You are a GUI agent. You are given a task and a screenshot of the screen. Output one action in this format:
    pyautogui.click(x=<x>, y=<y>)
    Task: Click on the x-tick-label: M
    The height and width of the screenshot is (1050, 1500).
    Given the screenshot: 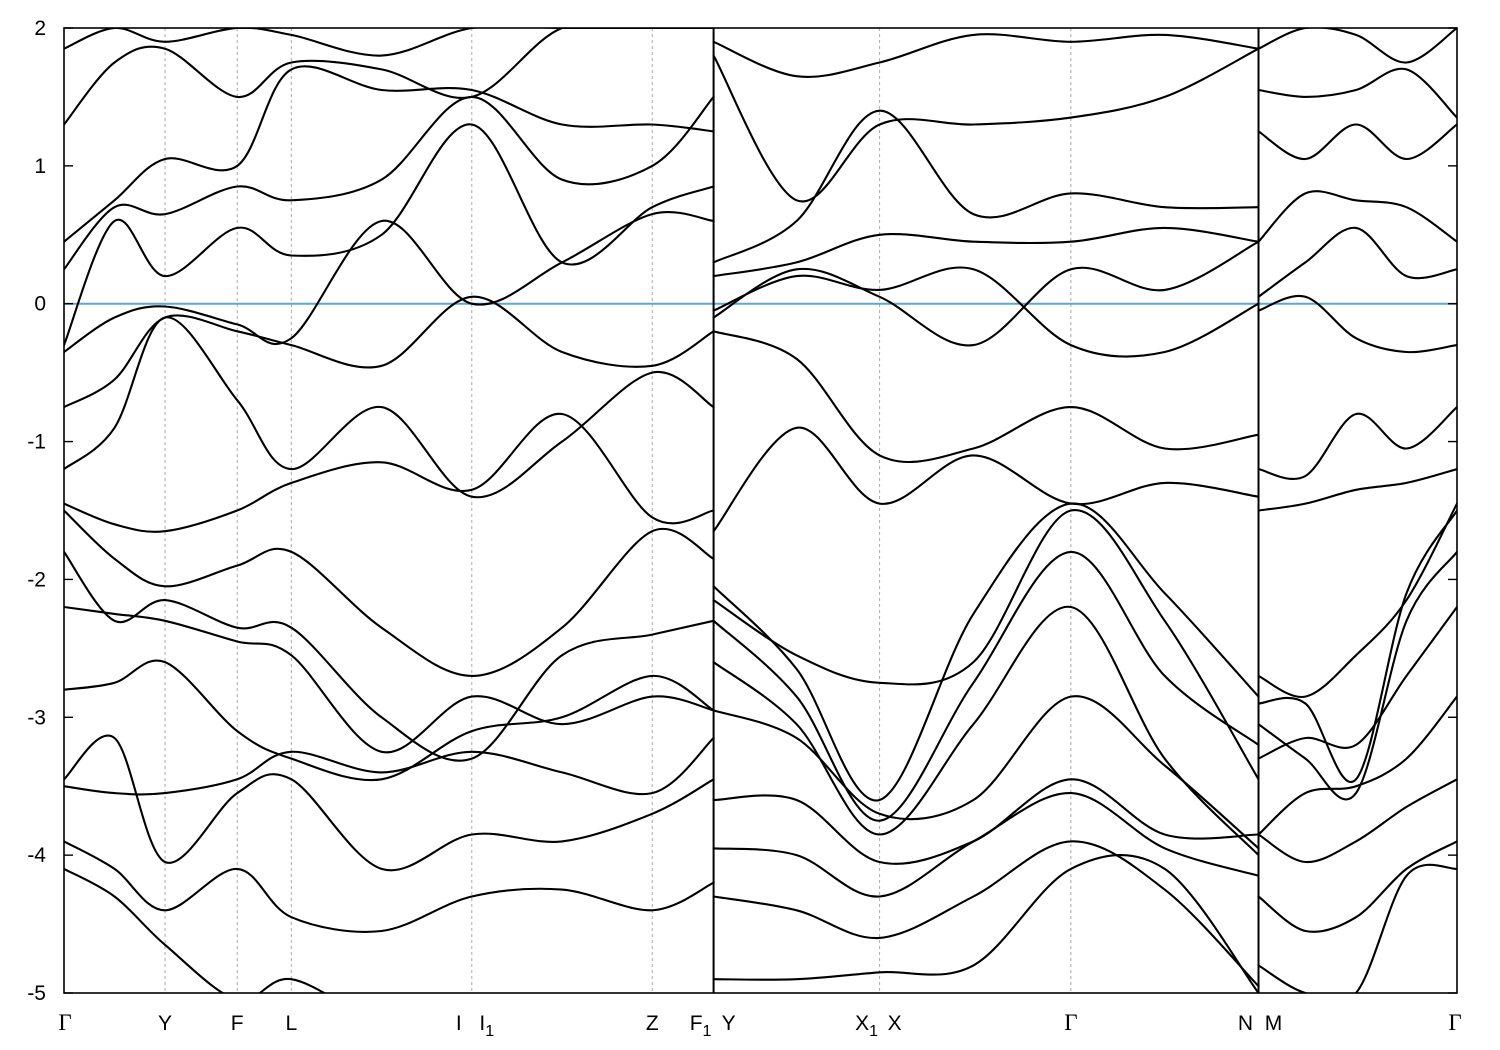 What is the action you would take?
    pyautogui.click(x=1274, y=1023)
    